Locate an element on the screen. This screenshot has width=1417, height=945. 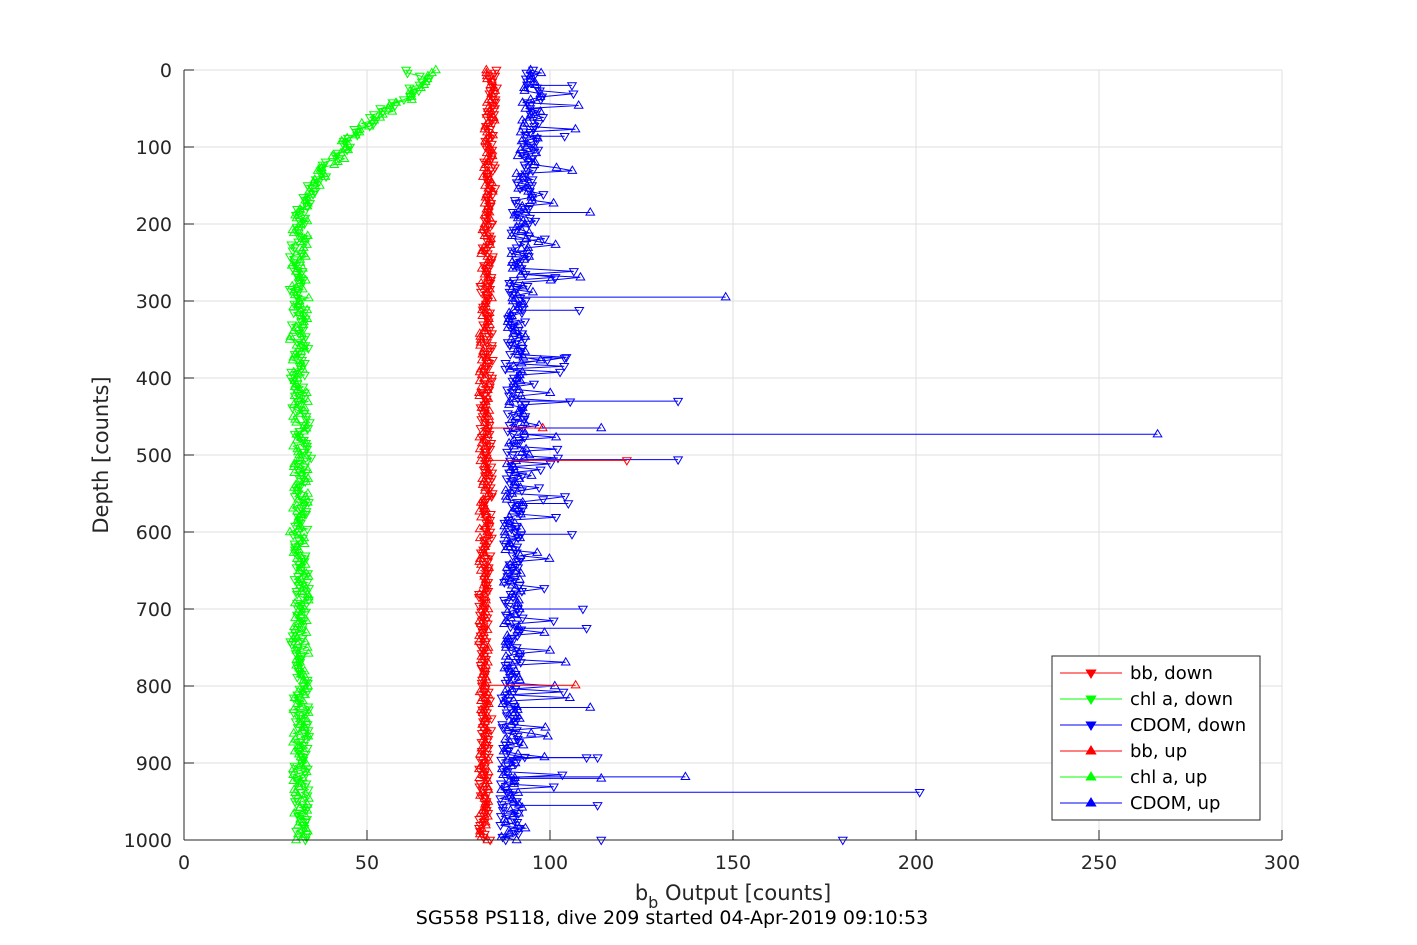
x-tick-label-3: 150 is located at coordinates (733, 863).